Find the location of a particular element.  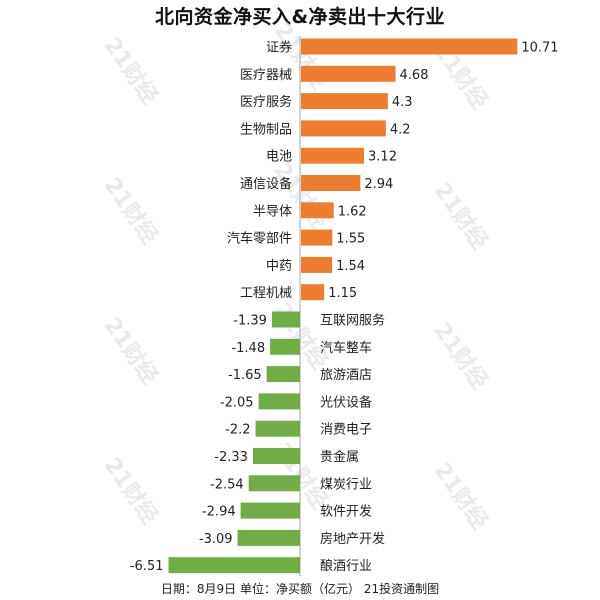

value-label-1: 4.68 is located at coordinates (414, 75).